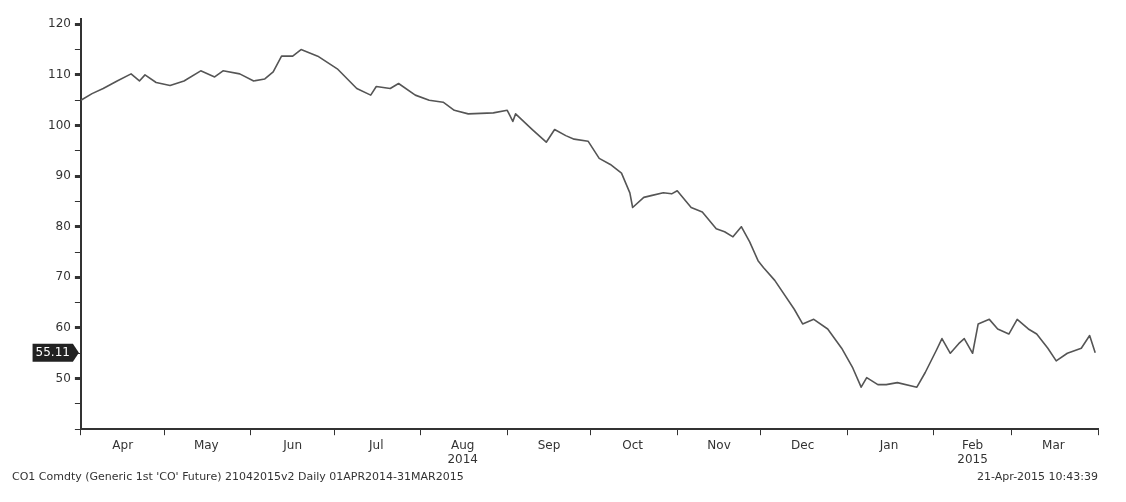 This screenshot has height=502, width=1126. What do you see at coordinates (549, 444) in the screenshot?
I see `x-tick-label: Sep` at bounding box center [549, 444].